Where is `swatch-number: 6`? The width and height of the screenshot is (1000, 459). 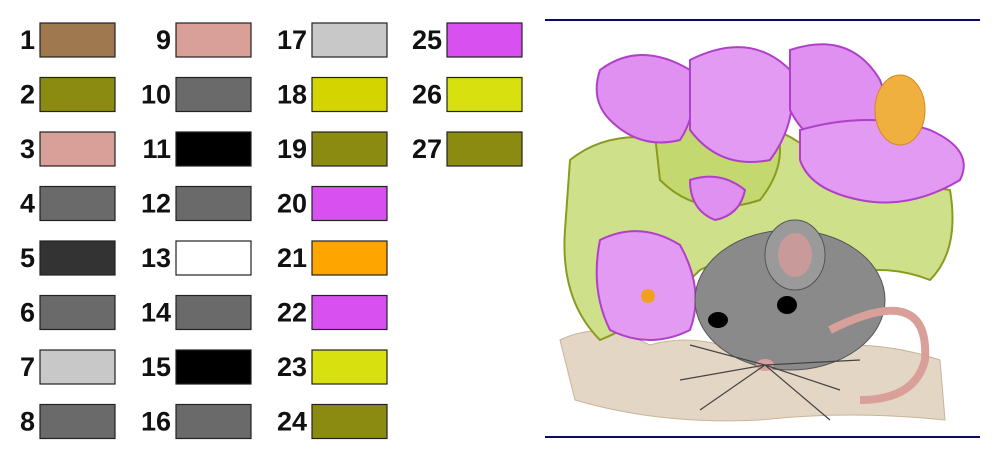
swatch-number: 6 is located at coordinates (27, 313).